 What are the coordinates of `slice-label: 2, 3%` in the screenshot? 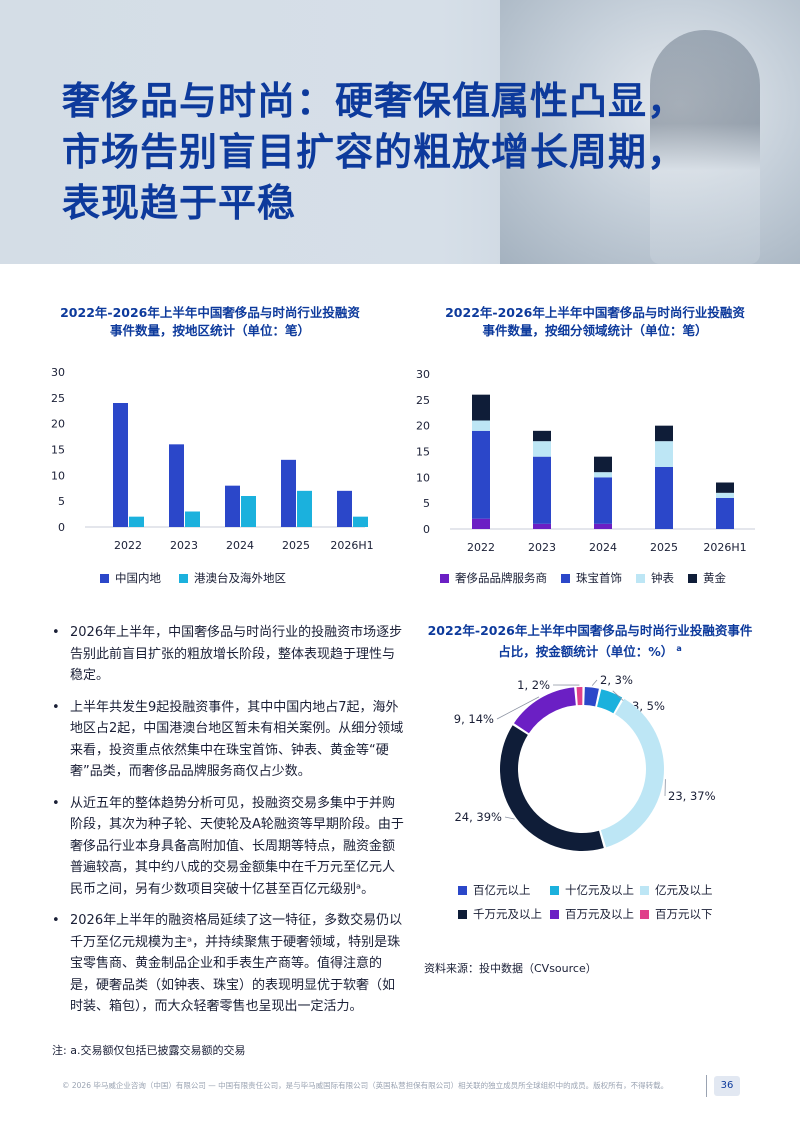 It's located at (616, 680).